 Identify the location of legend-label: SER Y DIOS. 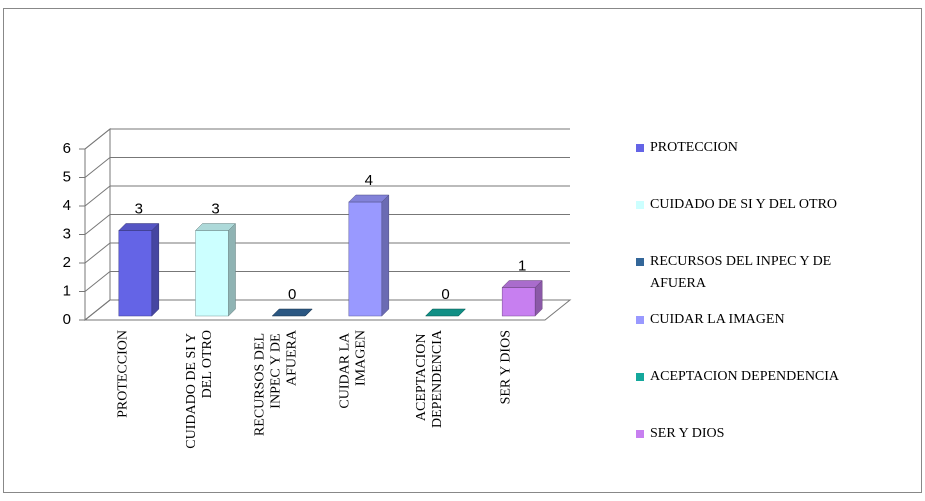
(687, 433).